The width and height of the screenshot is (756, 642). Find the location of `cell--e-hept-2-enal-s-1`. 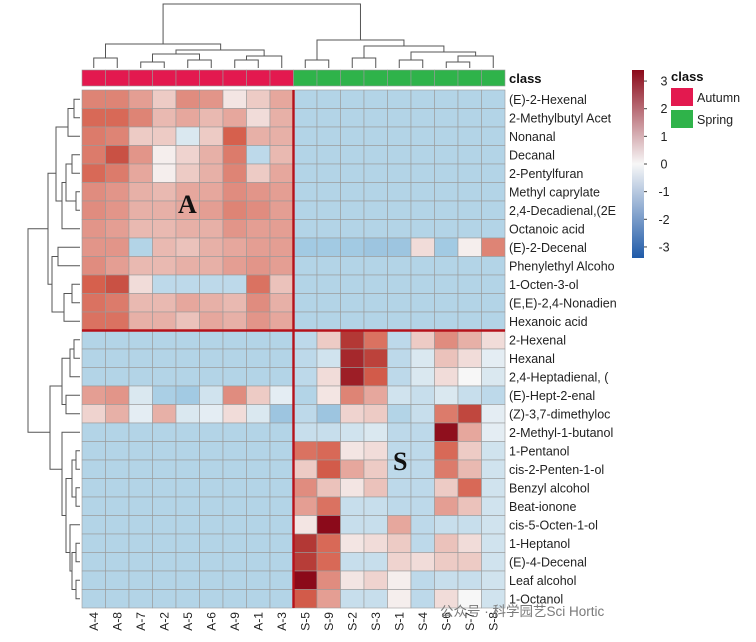

cell--e-hept-2-enal-s-1 is located at coordinates (399, 395).